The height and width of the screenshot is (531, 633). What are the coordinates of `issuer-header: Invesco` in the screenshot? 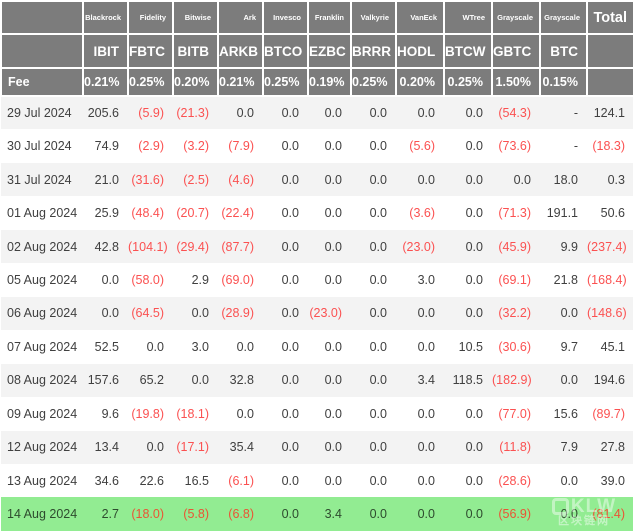 It's located at (285, 17).